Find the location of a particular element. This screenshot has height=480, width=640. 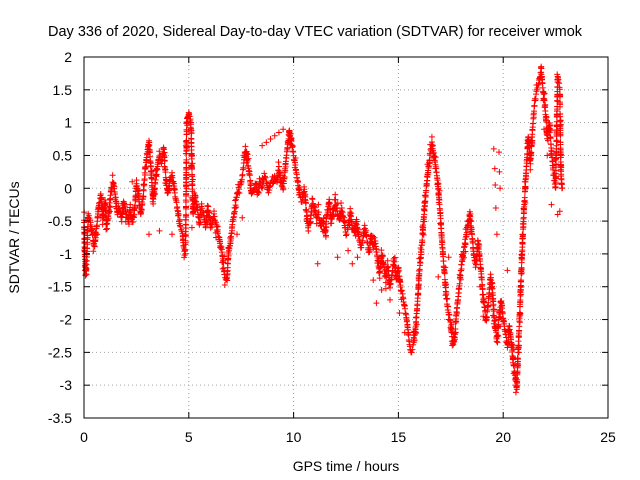

x-tick-label: 25 is located at coordinates (608, 437).